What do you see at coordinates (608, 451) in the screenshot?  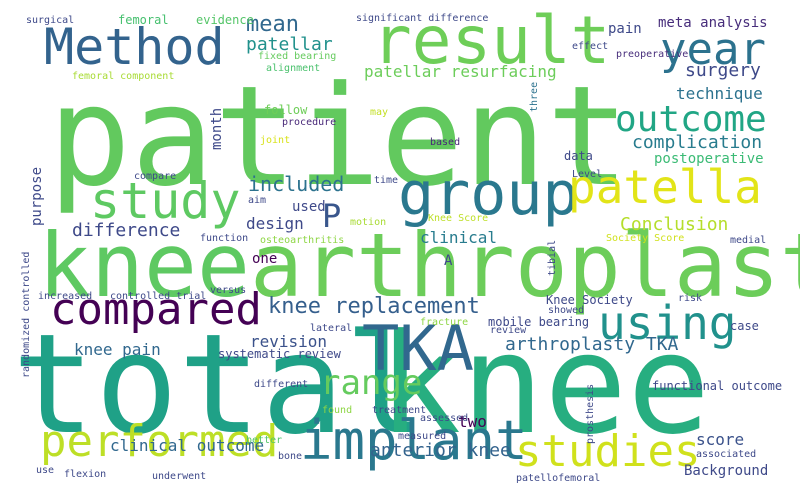 I see `word: studies` at bounding box center [608, 451].